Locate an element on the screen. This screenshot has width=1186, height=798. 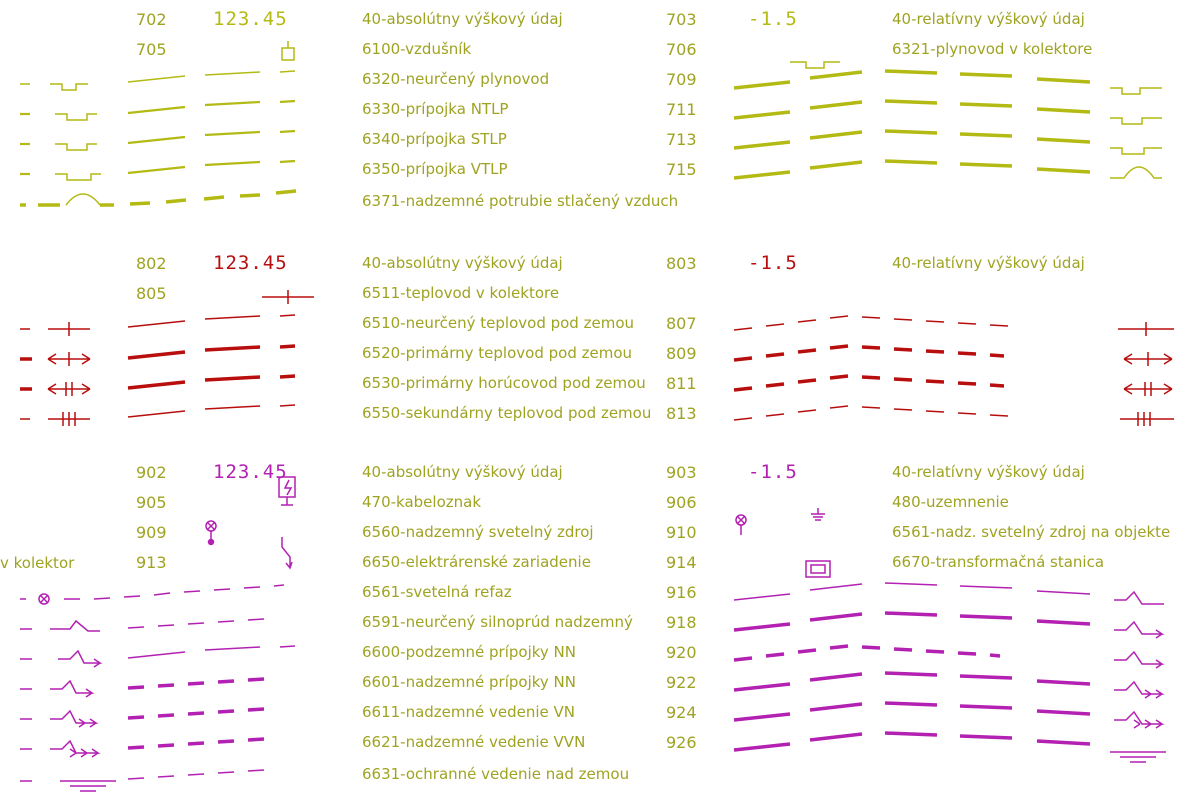
gas-stlp-icon is located at coordinates (76, 147).